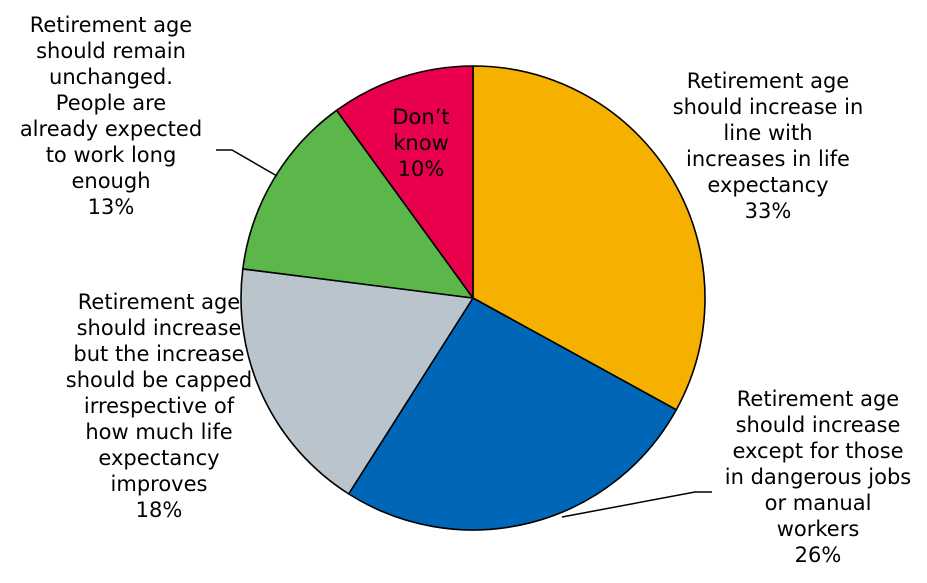 The width and height of the screenshot is (927, 583). Describe the element at coordinates (111, 103) in the screenshot. I see `slice-label-line: People are` at that location.